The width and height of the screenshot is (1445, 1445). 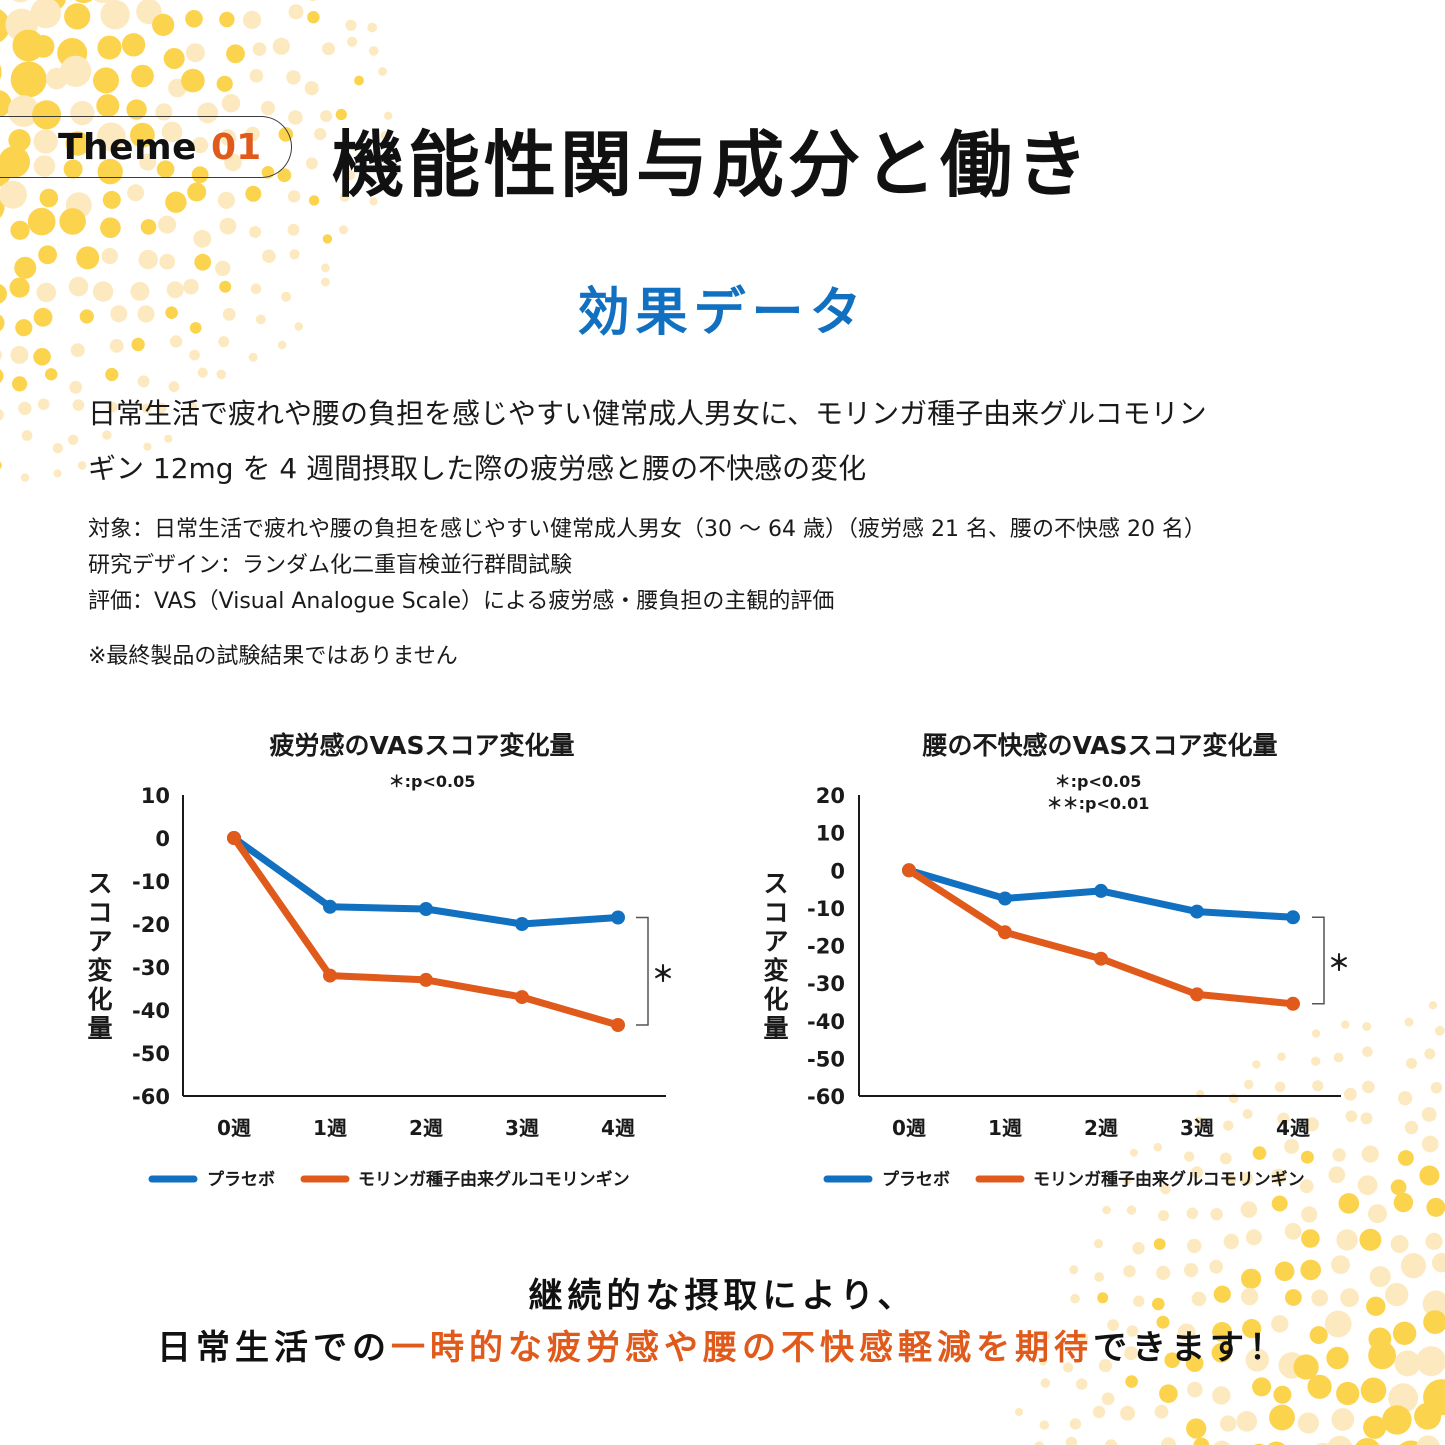 I want to click on y-axis-label-char: ス, so click(x=99, y=883).